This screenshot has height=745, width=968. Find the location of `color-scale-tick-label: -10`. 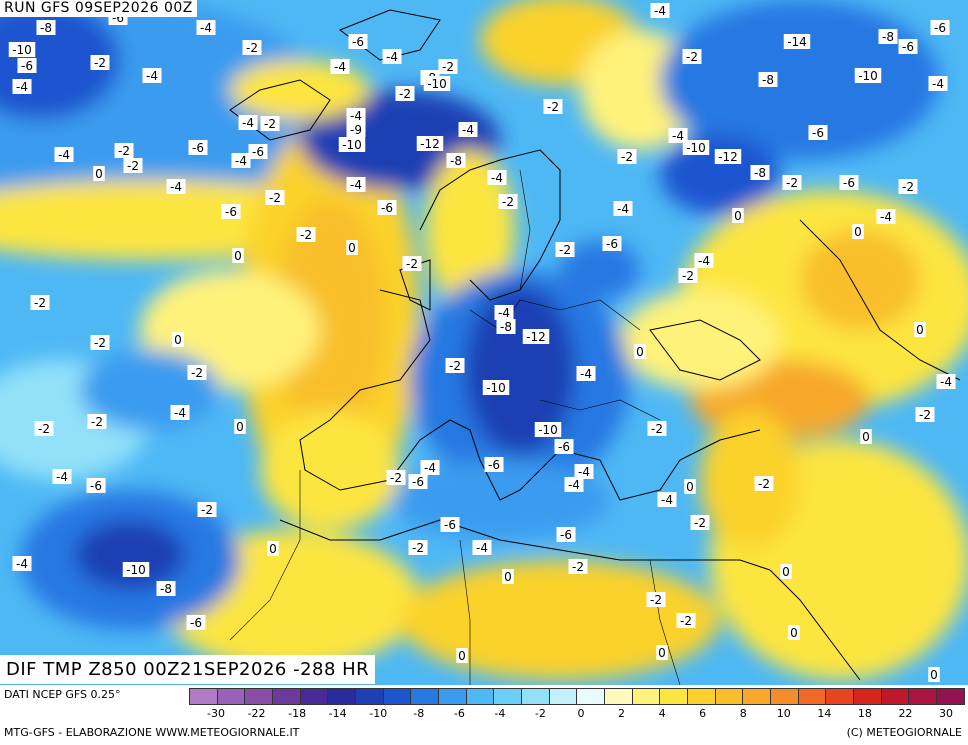

color-scale-tick-label: -10 is located at coordinates (378, 713).